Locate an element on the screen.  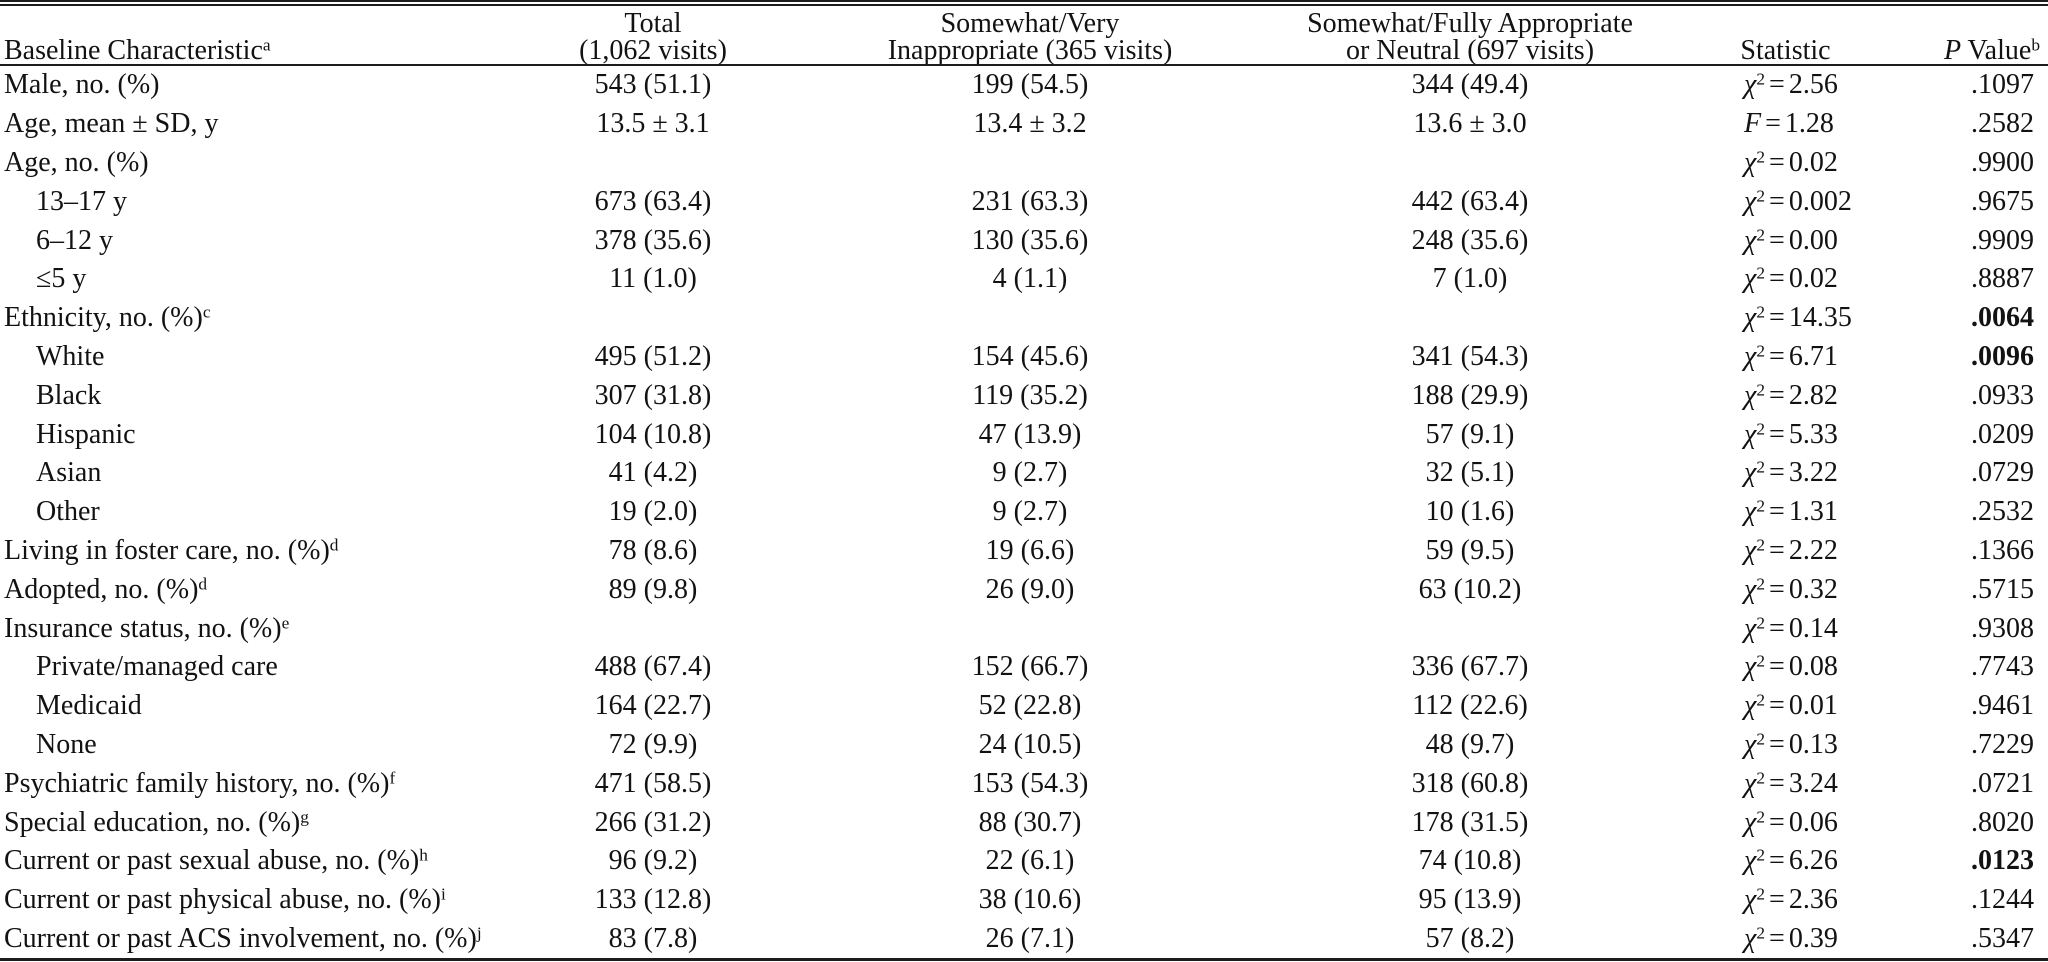
row-appropriate-value: 10 (1.6) is located at coordinates (1470, 512).